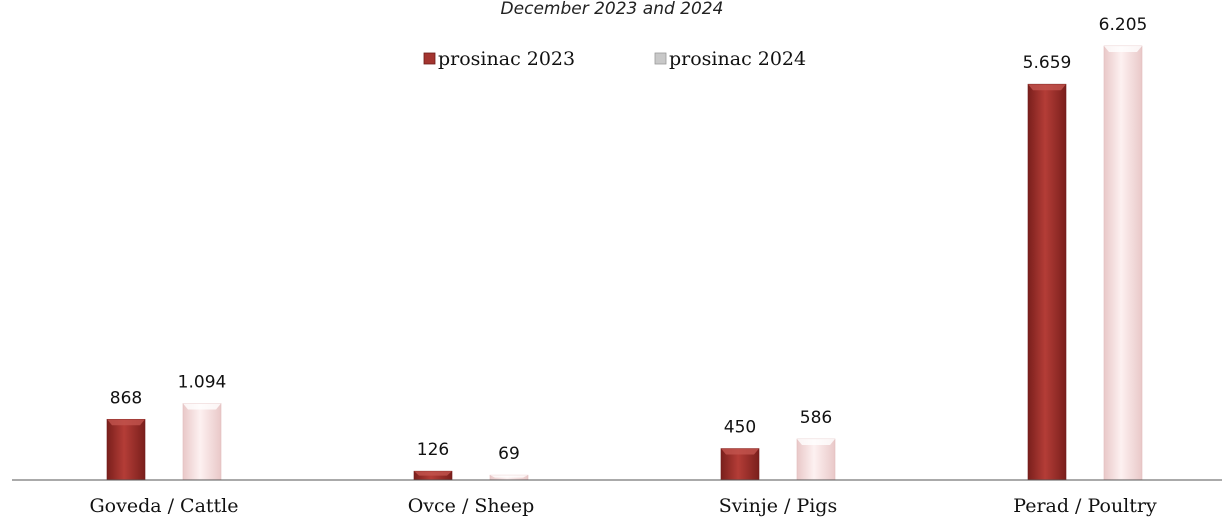 The image size is (1225, 522). I want to click on legend: prosinac 2023 prosinac 2024, so click(614, 59).